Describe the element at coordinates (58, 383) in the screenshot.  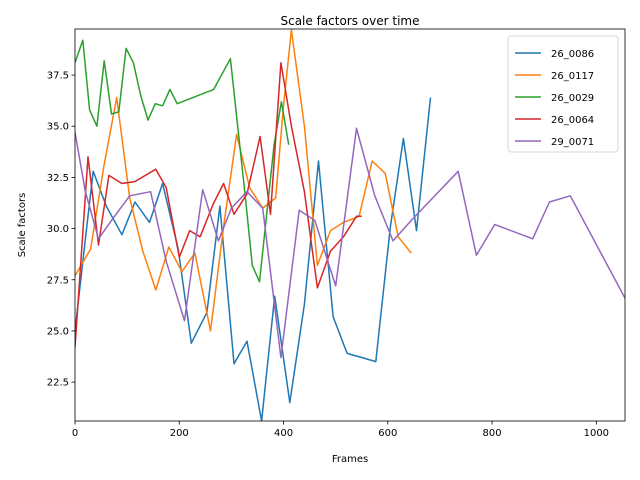
I see `y-tick-label: 22.5` at that location.